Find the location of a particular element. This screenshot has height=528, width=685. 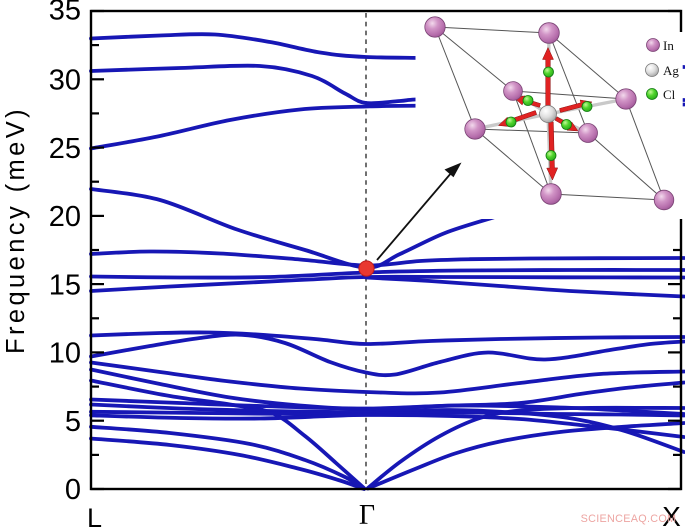

svg-text: 5 is located at coordinates (73, 422).